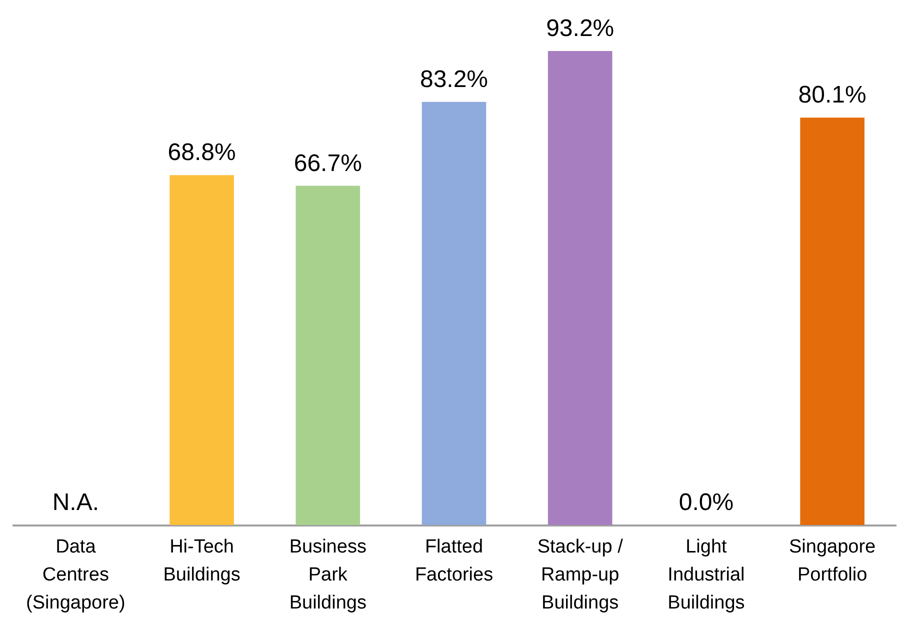 This screenshot has height=626, width=902. Describe the element at coordinates (832, 95) in the screenshot. I see `data-label: 80.1%` at that location.